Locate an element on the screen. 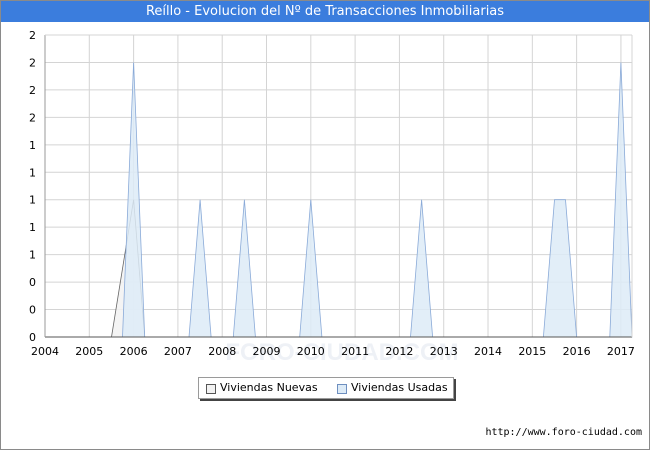  legend-label-nuevas: Viviendas Nuevas is located at coordinates (269, 387).